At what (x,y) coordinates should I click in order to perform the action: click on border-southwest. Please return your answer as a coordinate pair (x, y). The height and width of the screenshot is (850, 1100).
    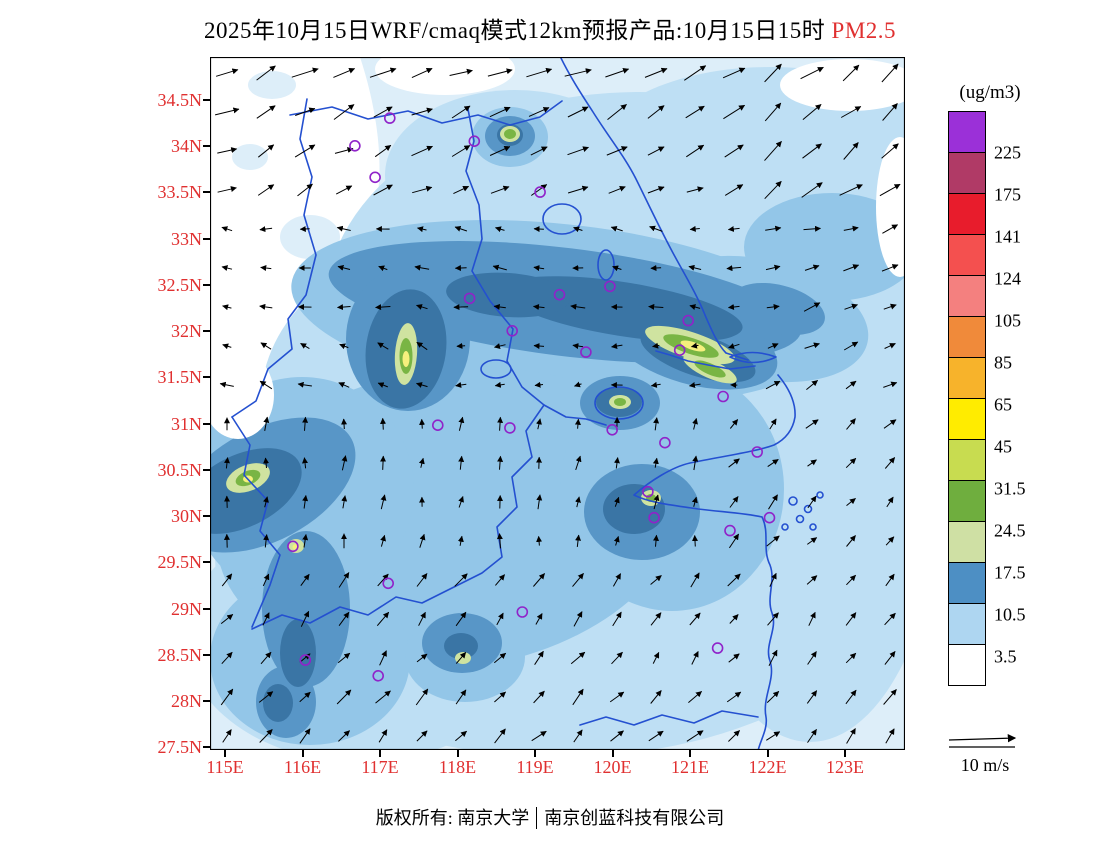
    Looking at the image, I should click on (256, 522).